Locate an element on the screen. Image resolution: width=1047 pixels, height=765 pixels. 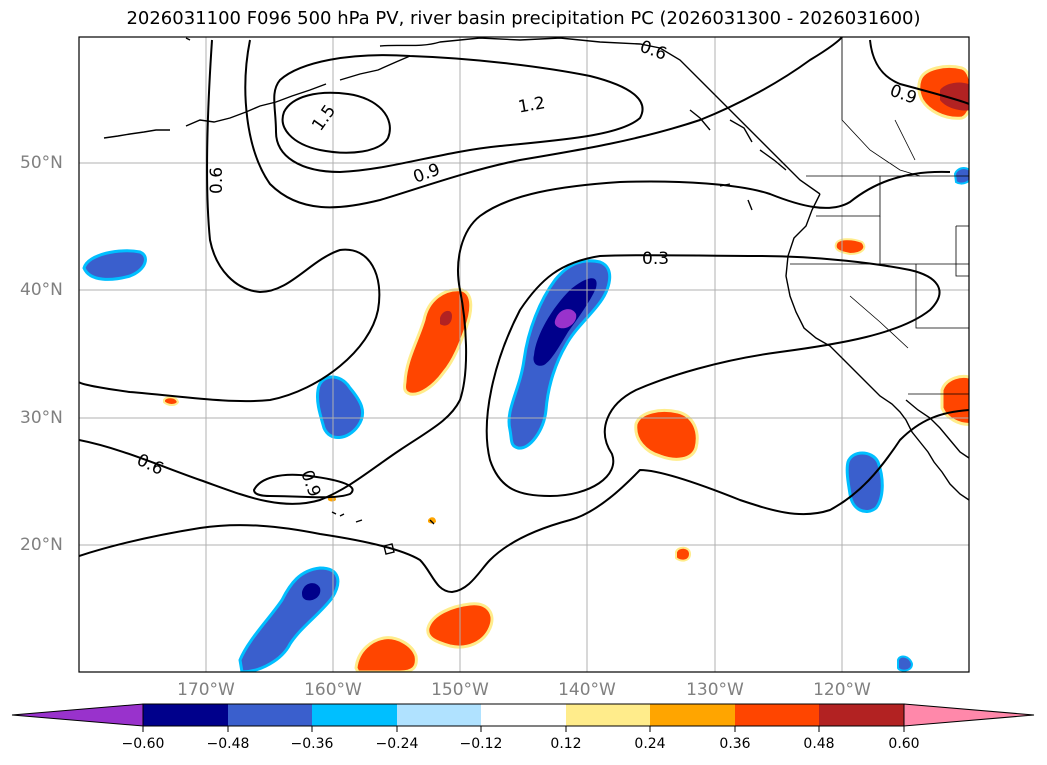
lat-label-40n: 40°N is located at coordinates (41, 290).